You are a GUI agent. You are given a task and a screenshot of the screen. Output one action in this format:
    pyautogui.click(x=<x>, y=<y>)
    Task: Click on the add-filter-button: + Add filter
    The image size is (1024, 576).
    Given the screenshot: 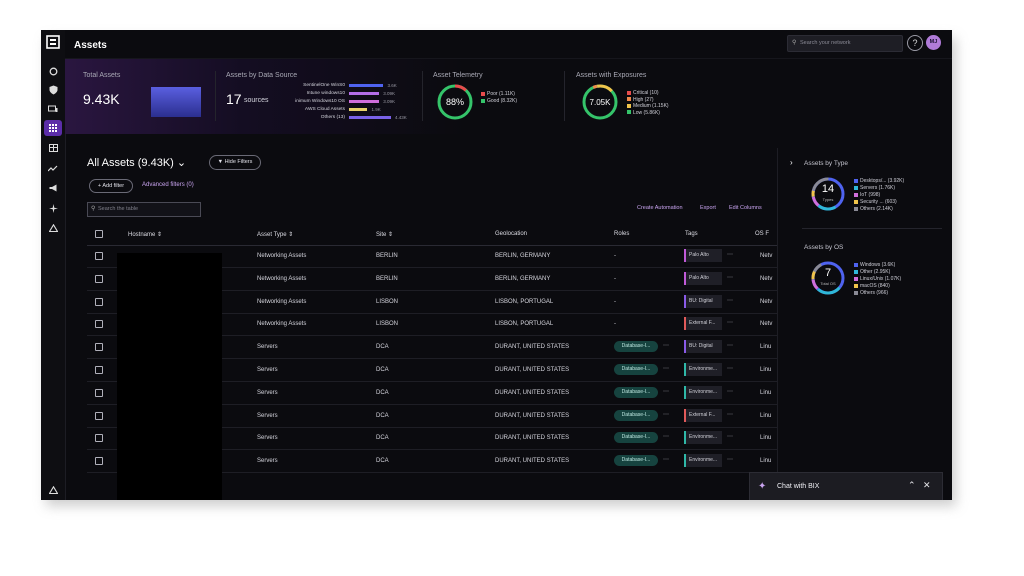 What is the action you would take?
    pyautogui.click(x=111, y=186)
    